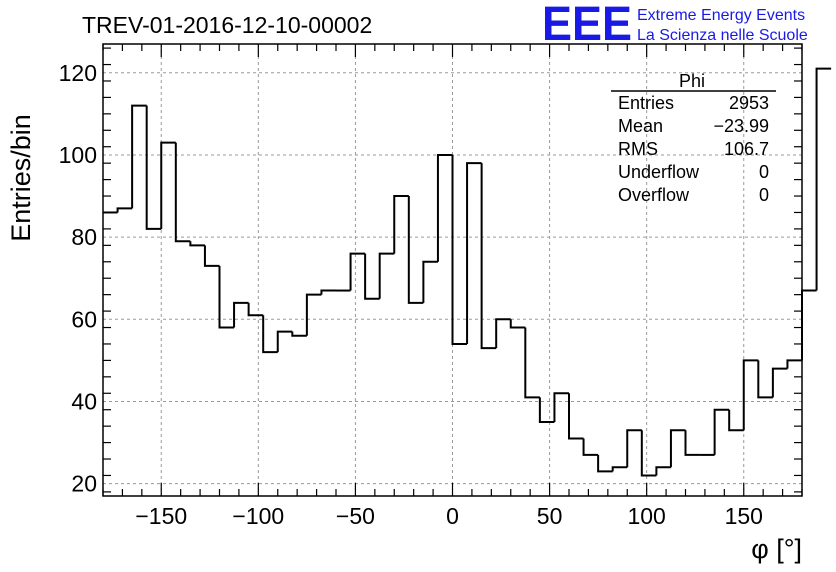 The height and width of the screenshot is (572, 836). I want to click on x-tick-label: 50, so click(550, 516).